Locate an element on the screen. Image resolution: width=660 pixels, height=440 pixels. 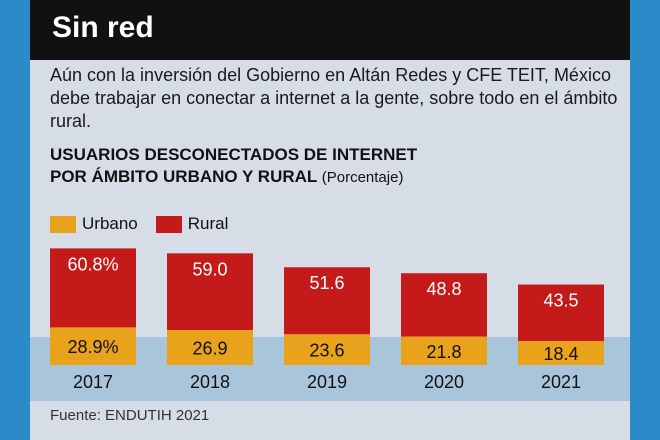
bar-urbano-2020 is located at coordinates (444, 350).